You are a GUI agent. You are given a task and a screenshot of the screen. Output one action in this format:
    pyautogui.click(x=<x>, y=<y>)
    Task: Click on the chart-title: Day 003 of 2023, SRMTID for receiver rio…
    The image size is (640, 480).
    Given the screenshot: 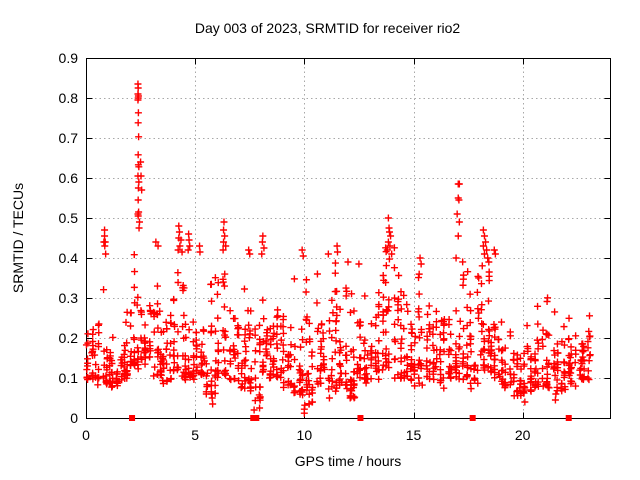 What is the action you would take?
    pyautogui.click(x=327, y=28)
    